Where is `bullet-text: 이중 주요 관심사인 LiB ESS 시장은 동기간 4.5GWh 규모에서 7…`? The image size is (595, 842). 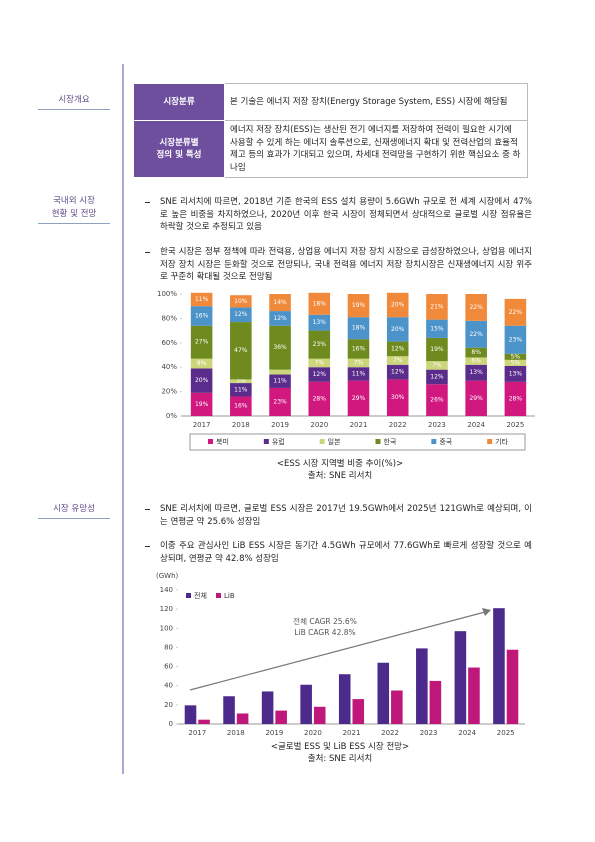
bullet-text: 이중 주요 관심사인 LiB ESS 시장은 동기간 4.5GWh 규모에서 7… is located at coordinates (346, 552).